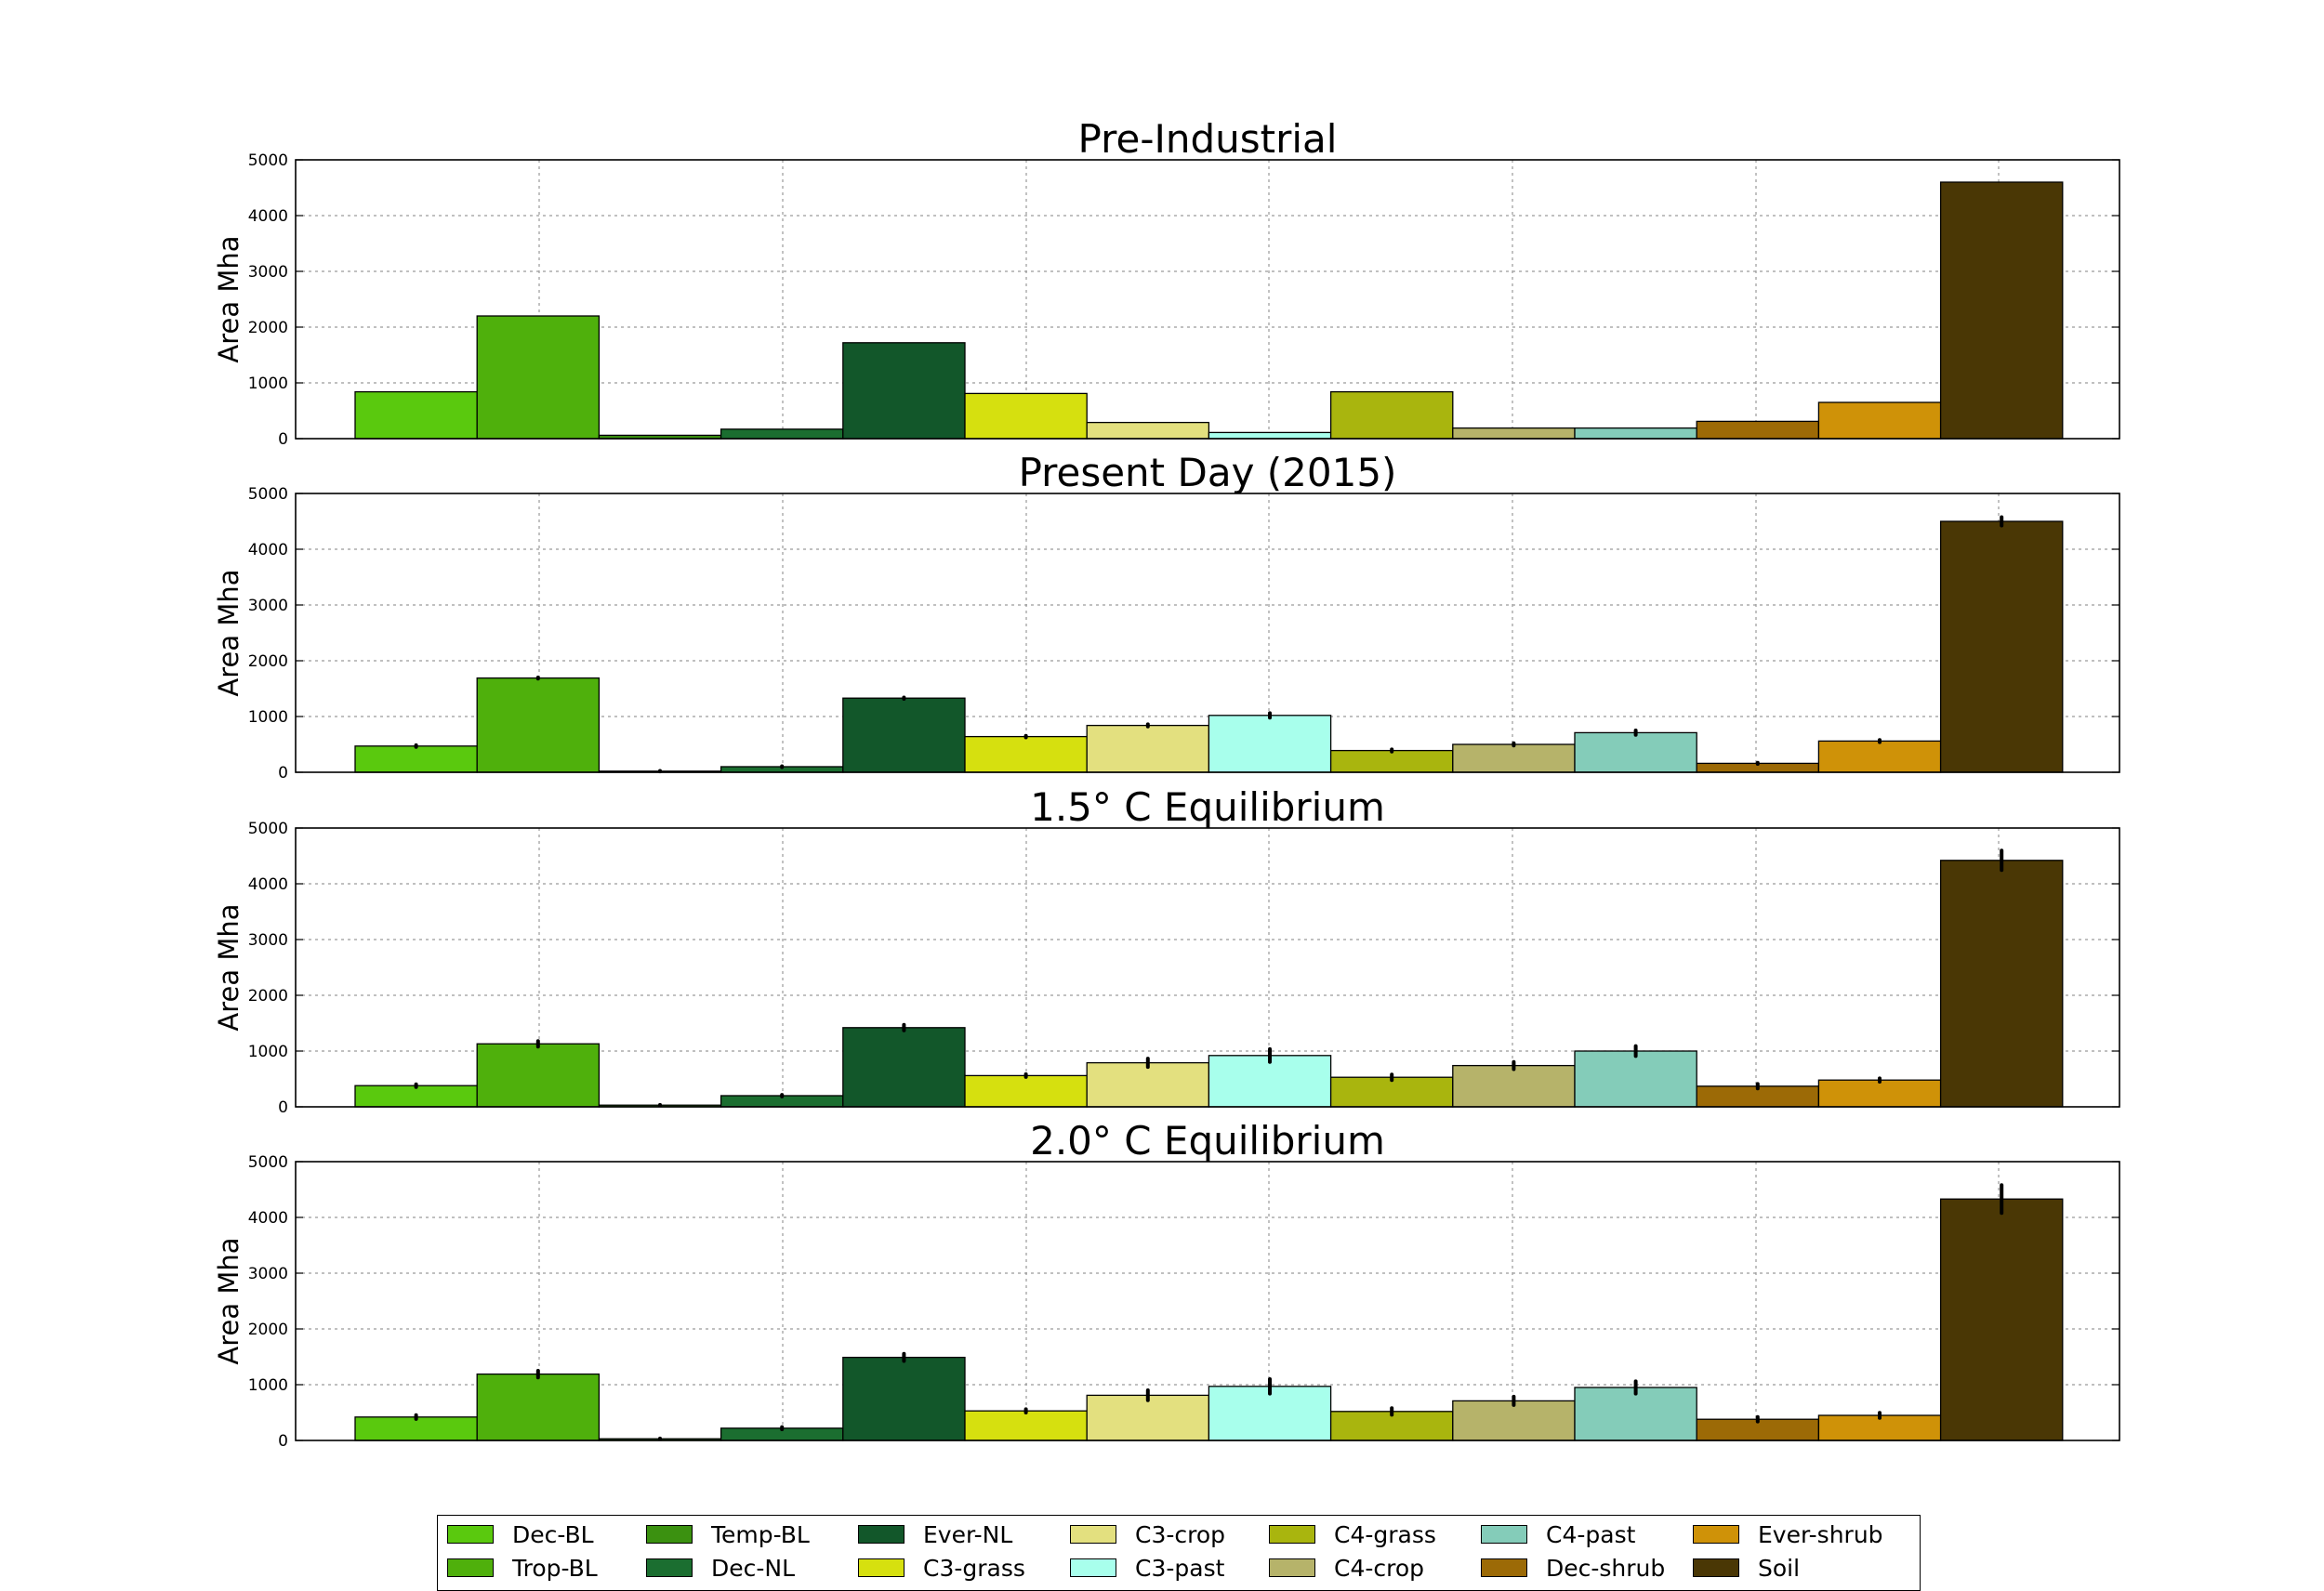  I want to click on legend-item-trop-bl: Trop-BL, so click(522, 1568).